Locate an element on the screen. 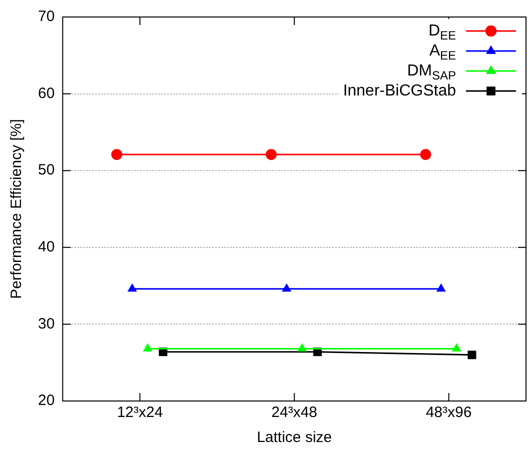 This screenshot has height=453, width=532. x-tick-label: 24³x48 is located at coordinates (294, 413).